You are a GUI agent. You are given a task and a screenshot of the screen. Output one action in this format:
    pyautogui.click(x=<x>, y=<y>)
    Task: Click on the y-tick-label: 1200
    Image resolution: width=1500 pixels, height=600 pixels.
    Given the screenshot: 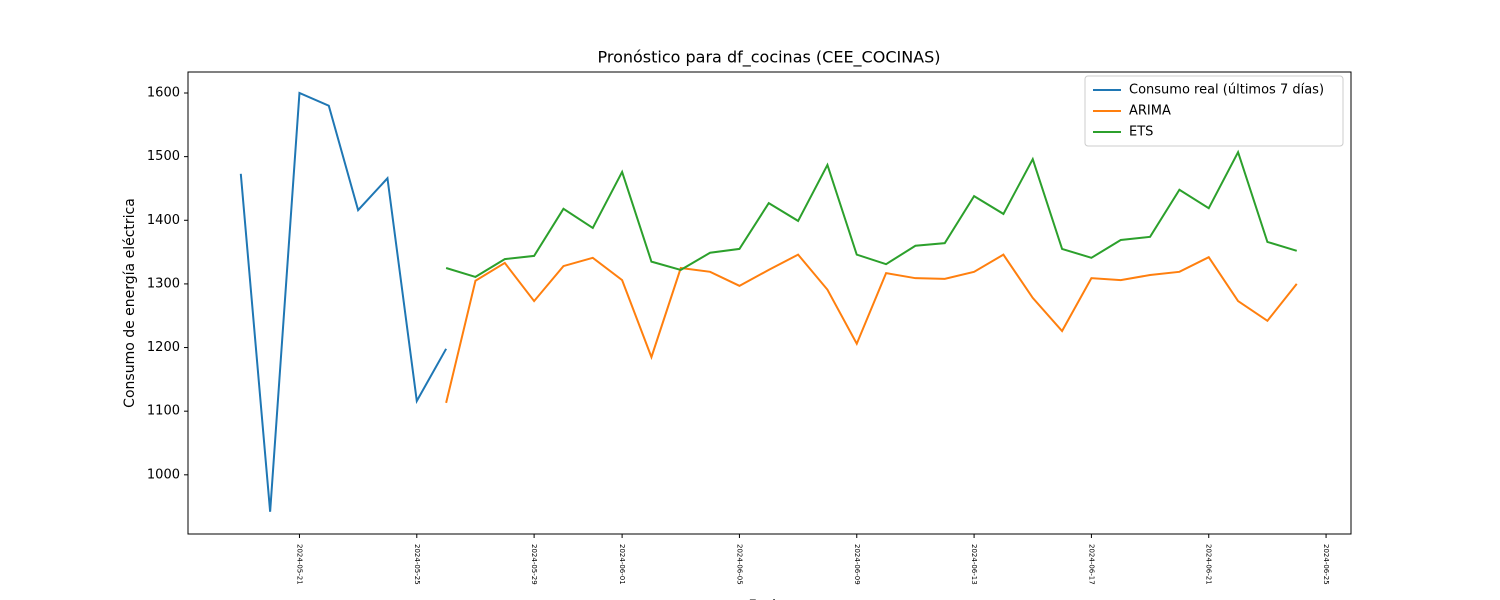 What is the action you would take?
    pyautogui.click(x=163, y=347)
    